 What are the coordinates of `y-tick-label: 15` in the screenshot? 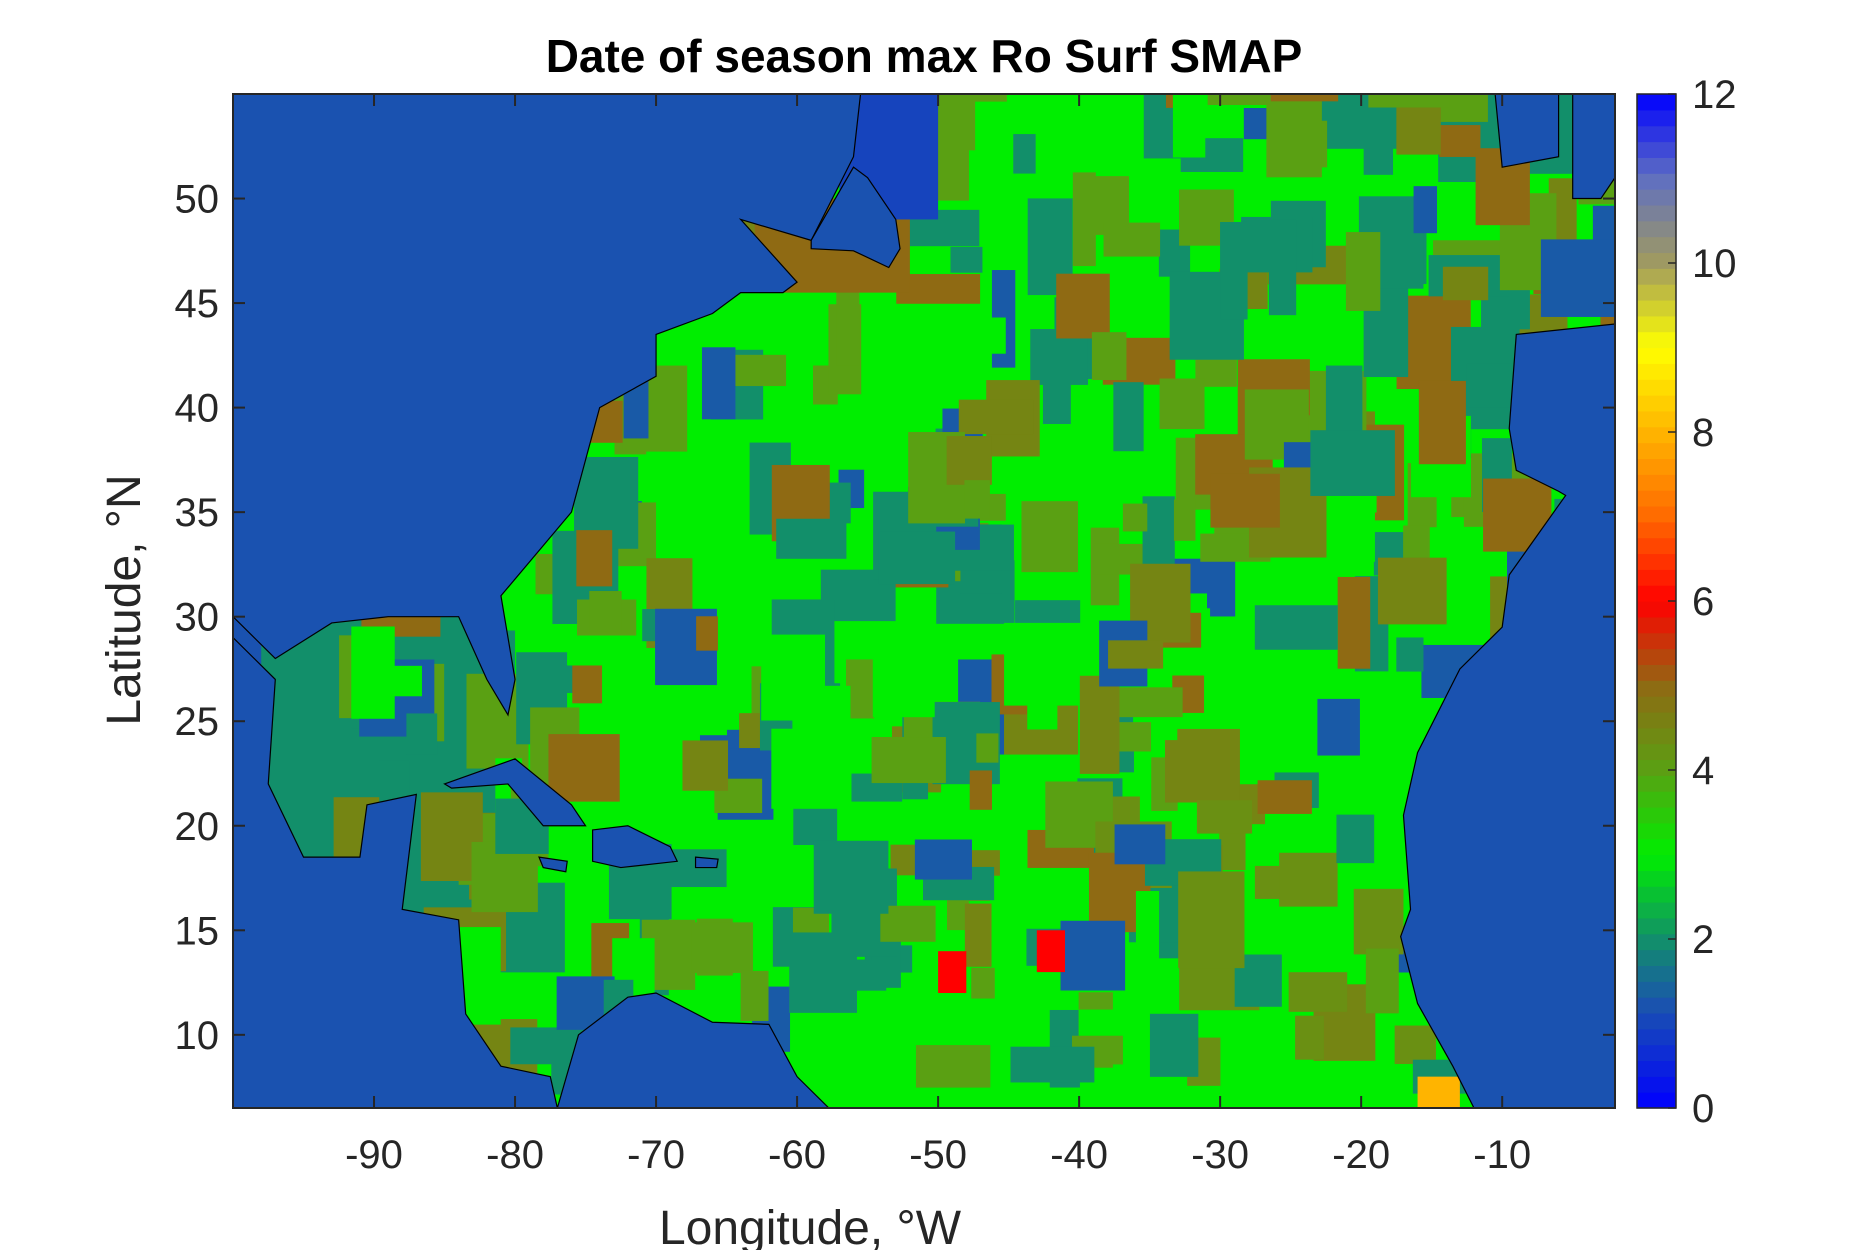 It's located at (197, 931).